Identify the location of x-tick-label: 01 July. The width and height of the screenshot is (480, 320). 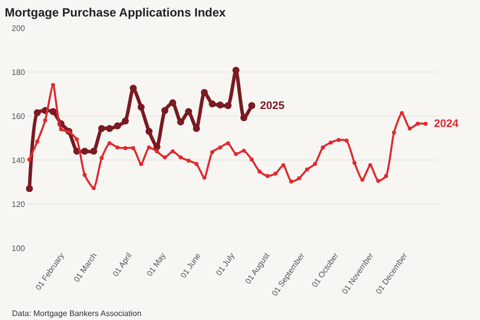
(225, 264).